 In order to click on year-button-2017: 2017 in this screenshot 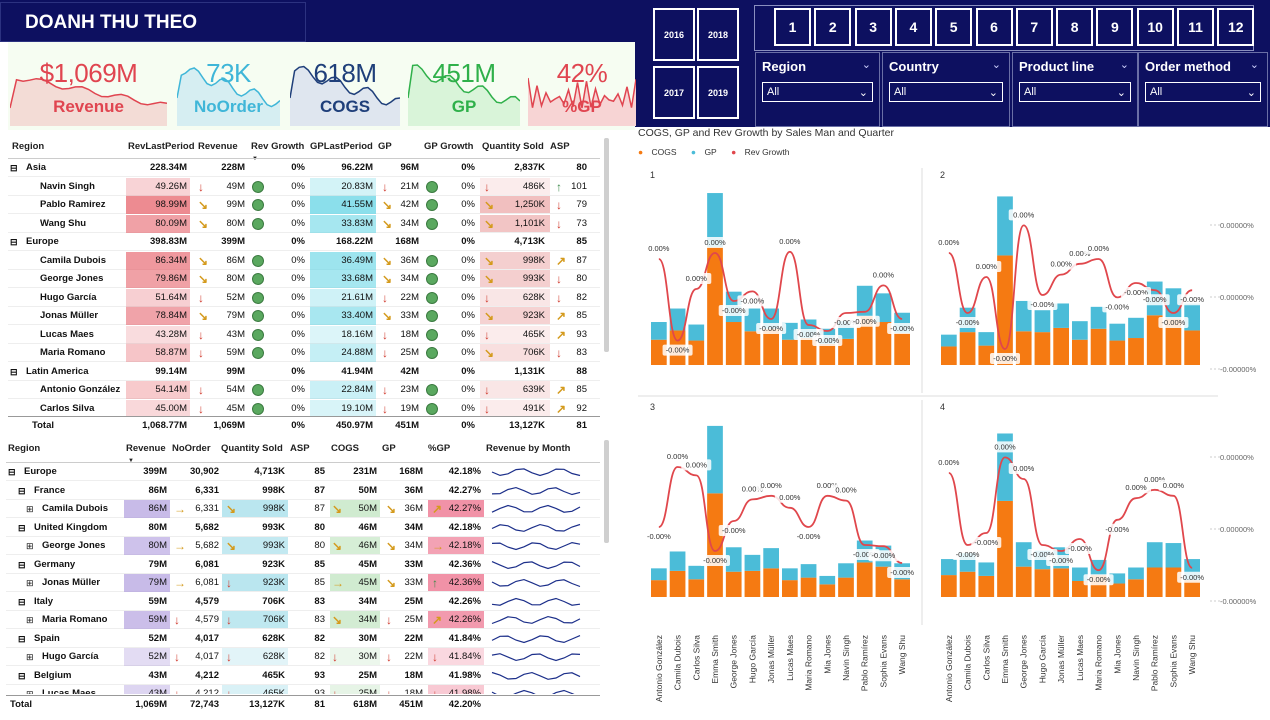, I will do `click(674, 92)`.